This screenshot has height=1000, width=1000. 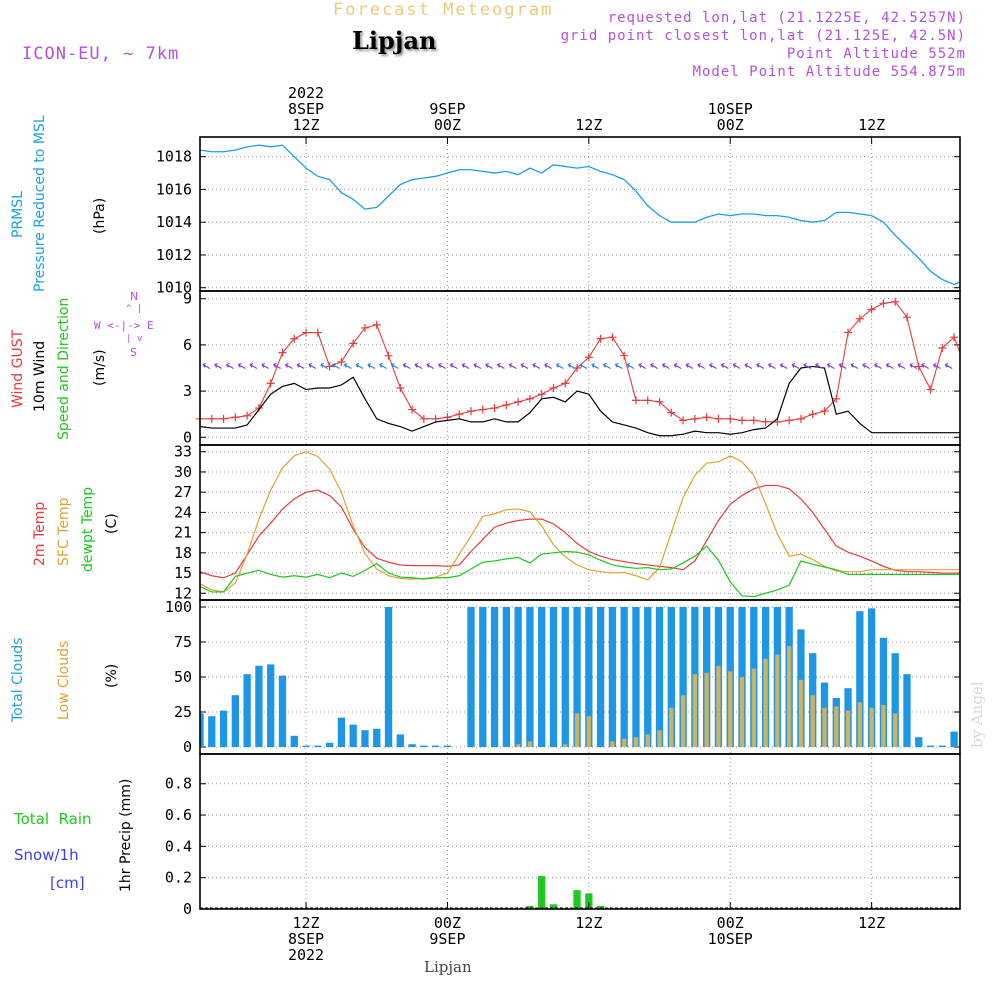 What do you see at coordinates (174, 288) in the screenshot?
I see `y-tick-label: 1010` at bounding box center [174, 288].